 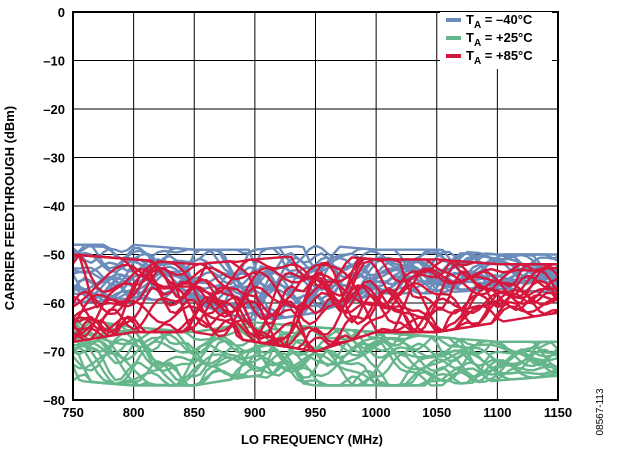 I want to click on x-tick-labels: 750 800 850 900 950 1000 1050 1100 1150, so click(x=317, y=412).